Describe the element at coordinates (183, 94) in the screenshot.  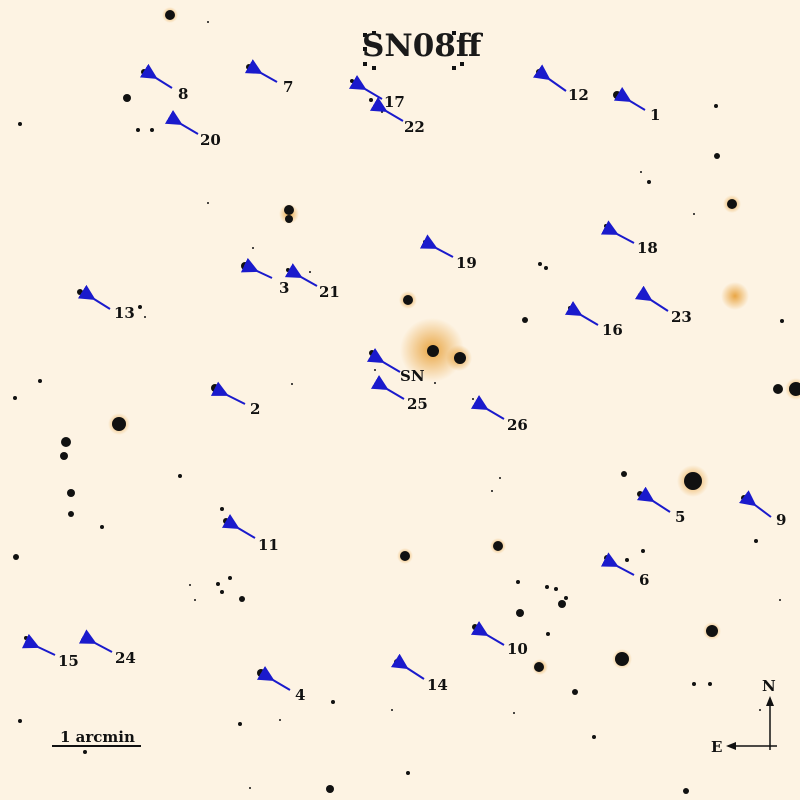
I see `marker-label-8: 8` at that location.